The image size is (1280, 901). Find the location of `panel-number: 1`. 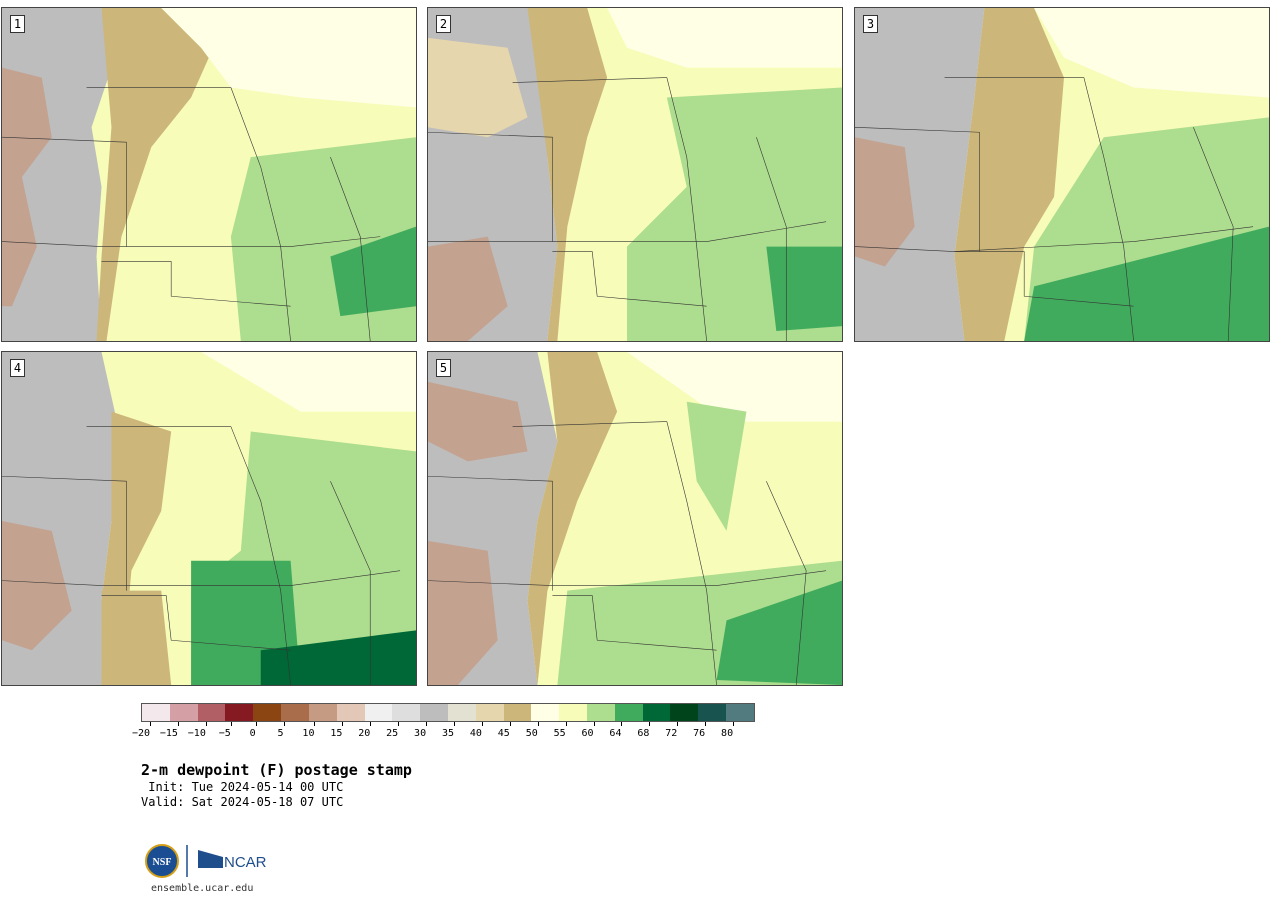

panel-number: 1 is located at coordinates (17, 24).